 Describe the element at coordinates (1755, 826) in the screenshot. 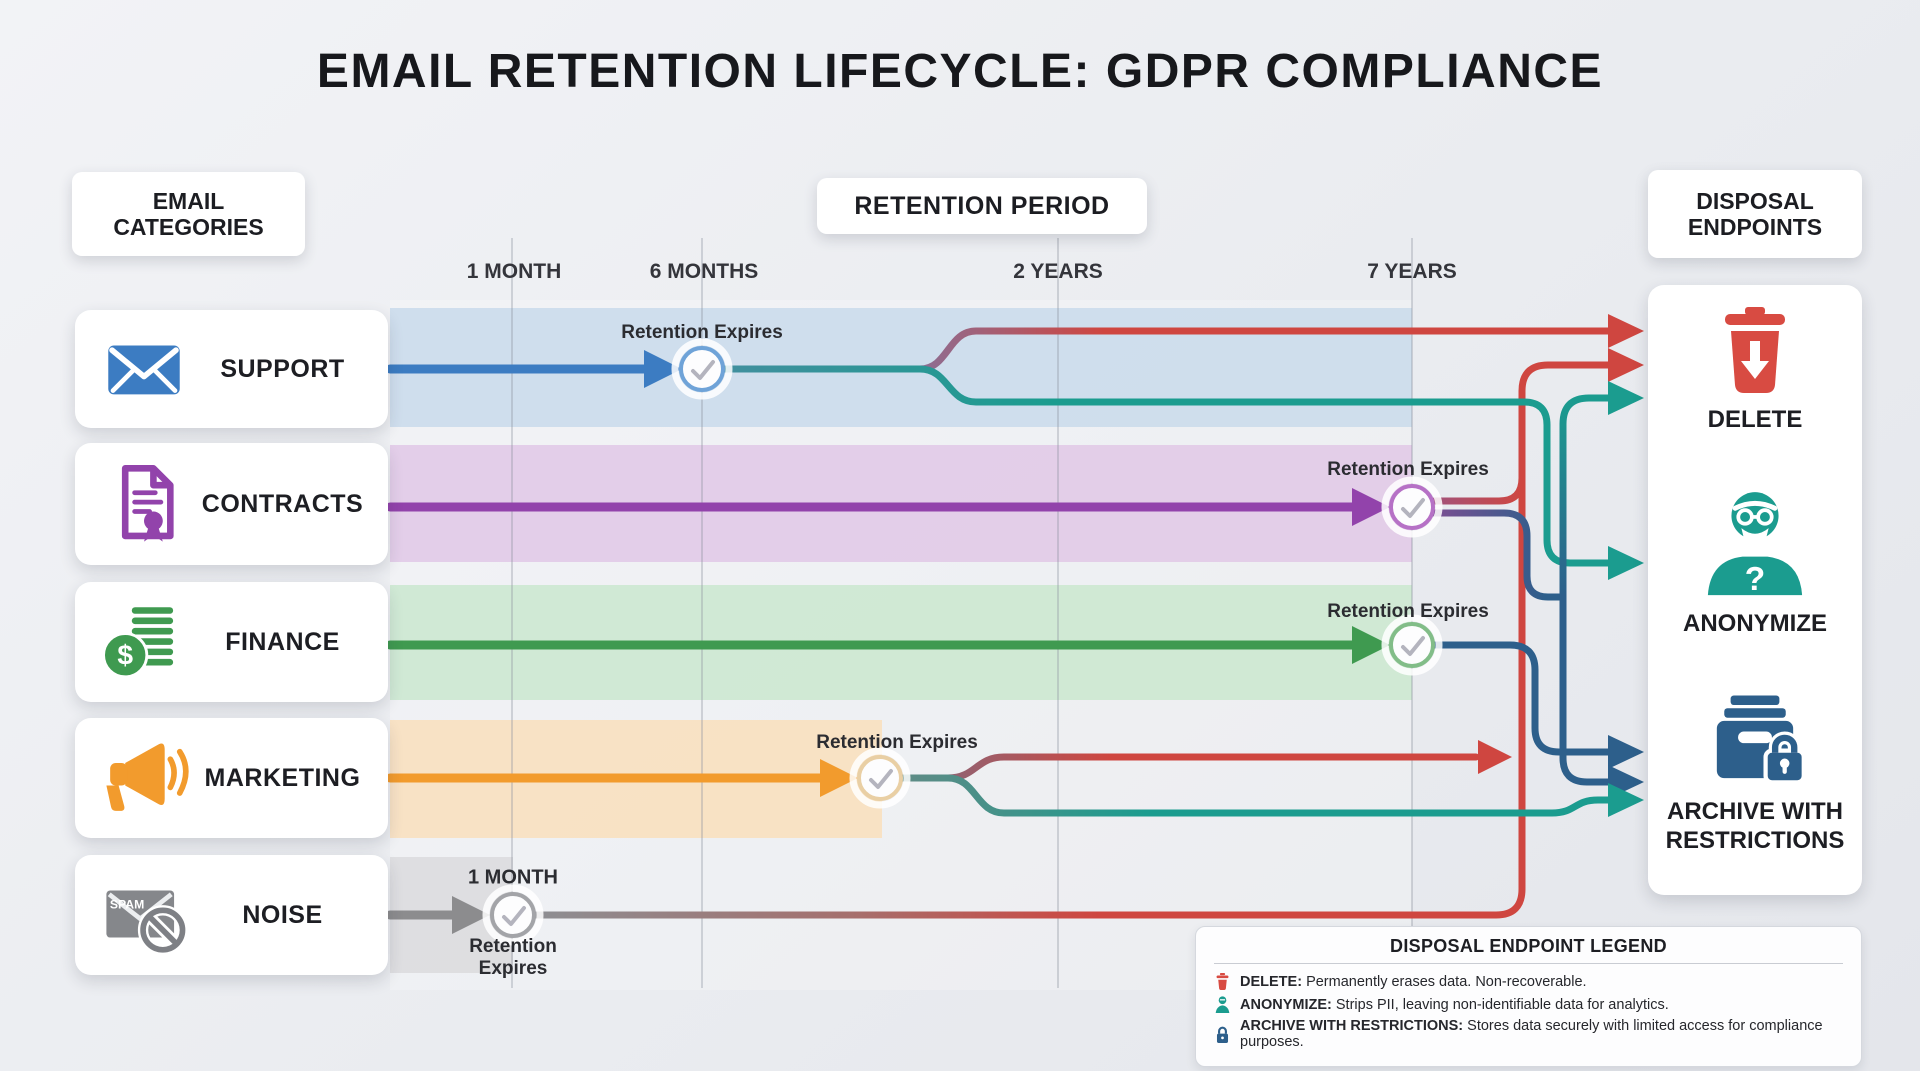

I see `endpoint-label: ARCHIVE WITH RESTRICTIONS` at that location.